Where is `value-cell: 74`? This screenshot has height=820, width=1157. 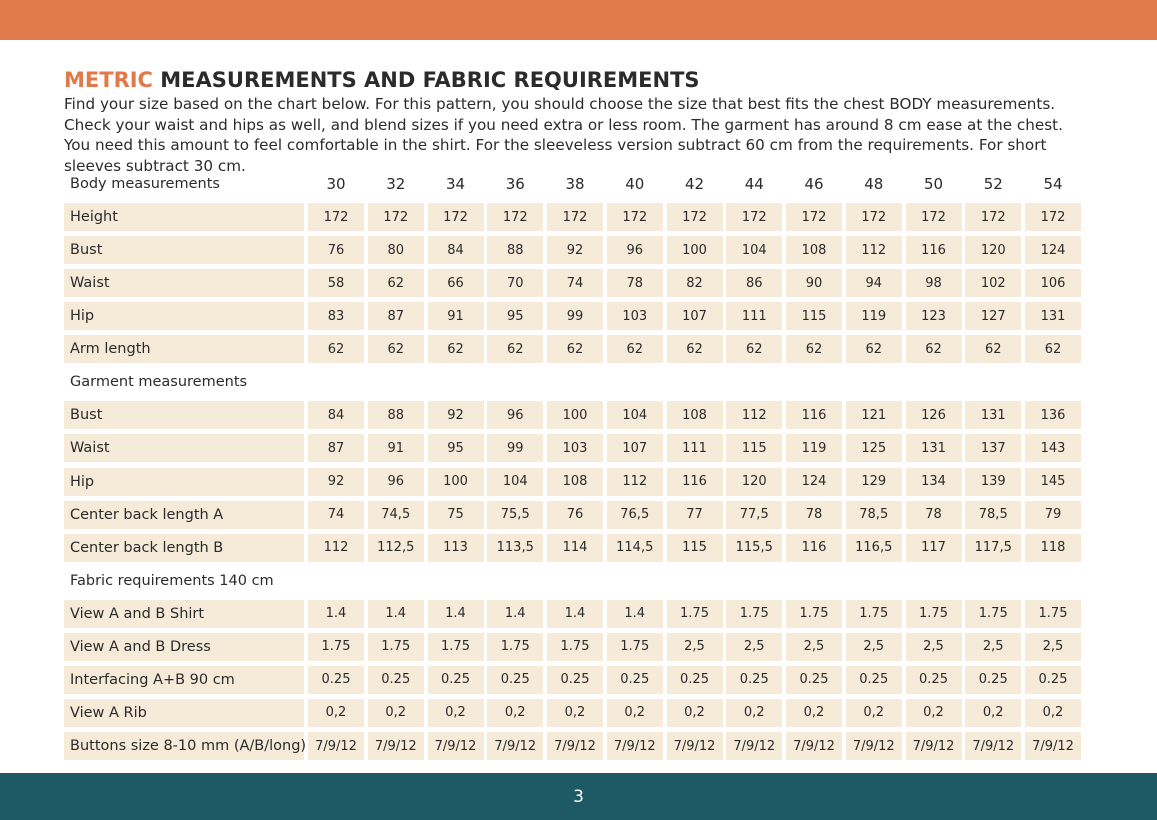
value-cell: 74 is located at coordinates (336, 514).